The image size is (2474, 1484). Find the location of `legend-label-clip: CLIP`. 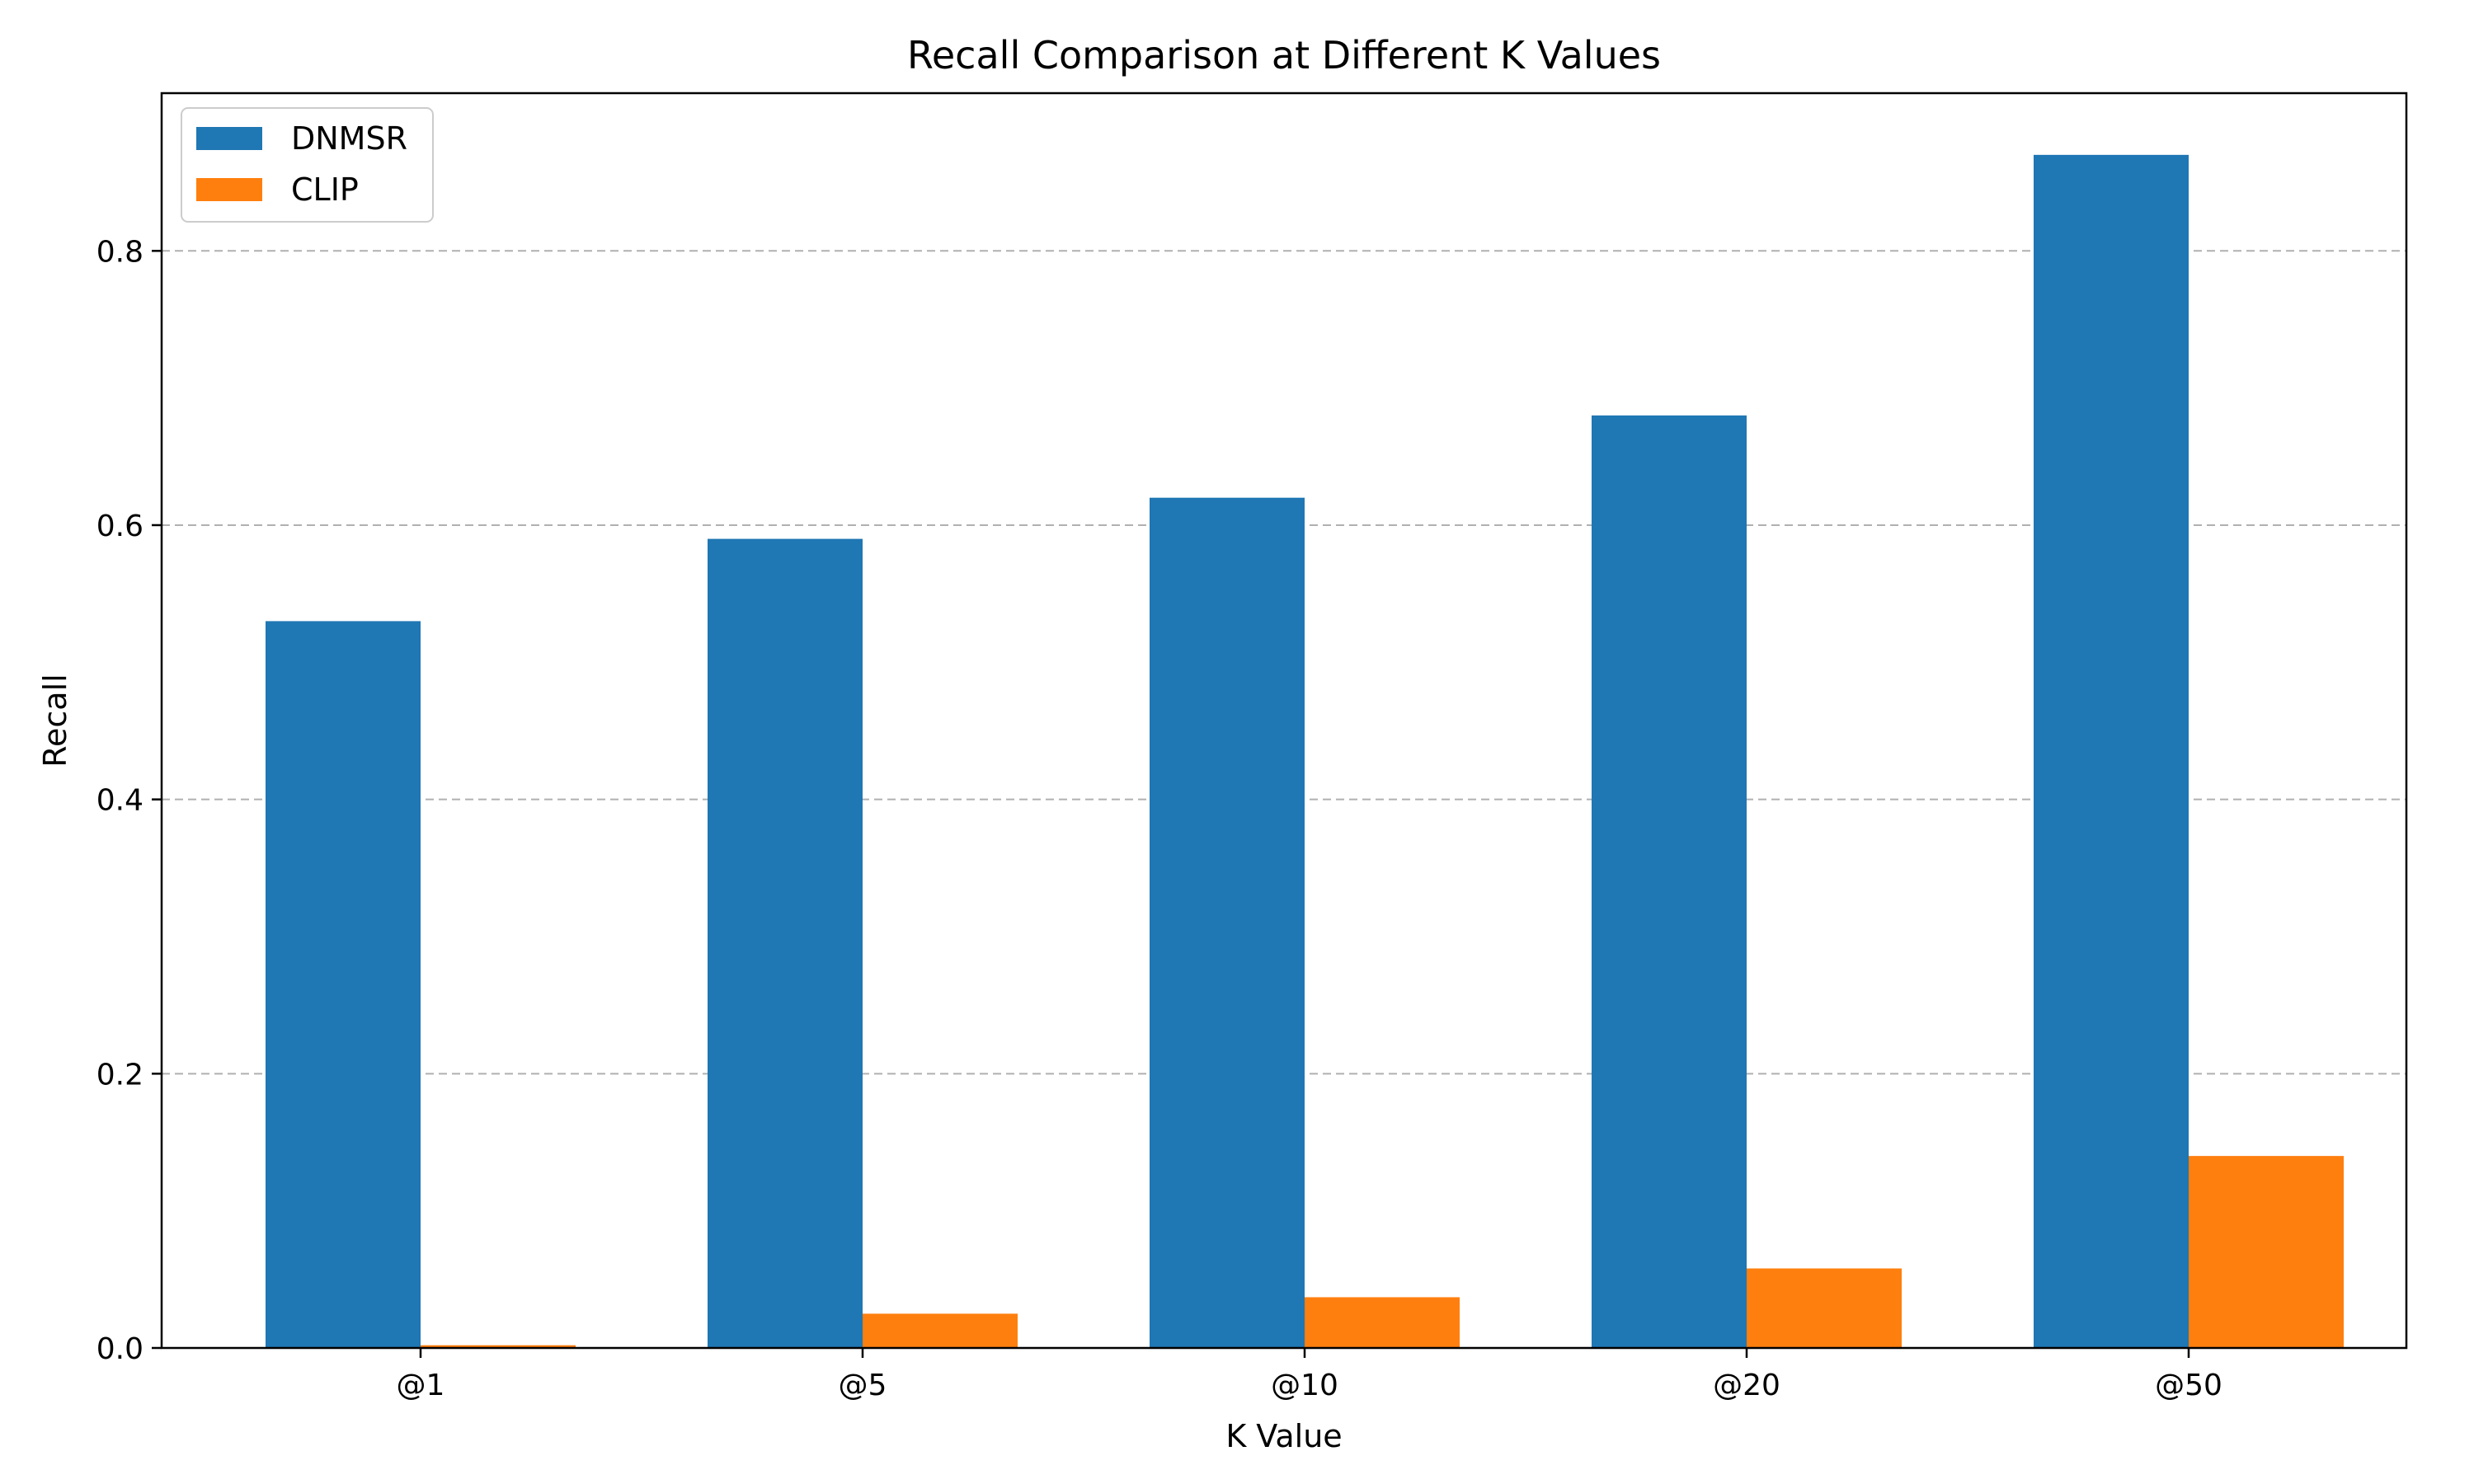

legend-label-clip: CLIP is located at coordinates (325, 189).